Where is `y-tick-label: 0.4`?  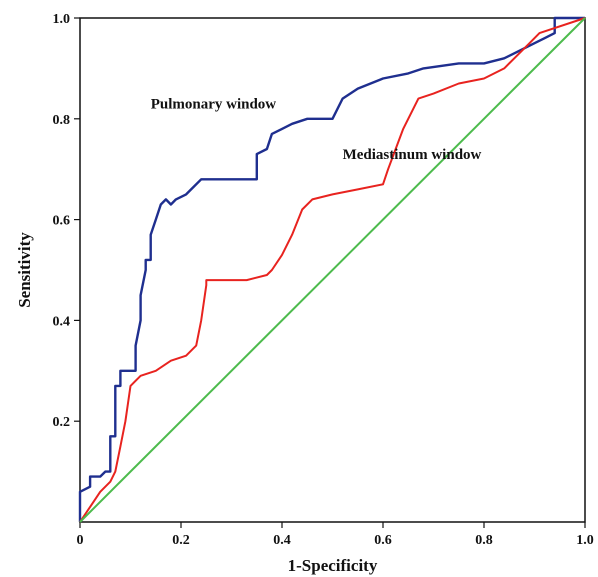 y-tick-label: 0.4 is located at coordinates (62, 321).